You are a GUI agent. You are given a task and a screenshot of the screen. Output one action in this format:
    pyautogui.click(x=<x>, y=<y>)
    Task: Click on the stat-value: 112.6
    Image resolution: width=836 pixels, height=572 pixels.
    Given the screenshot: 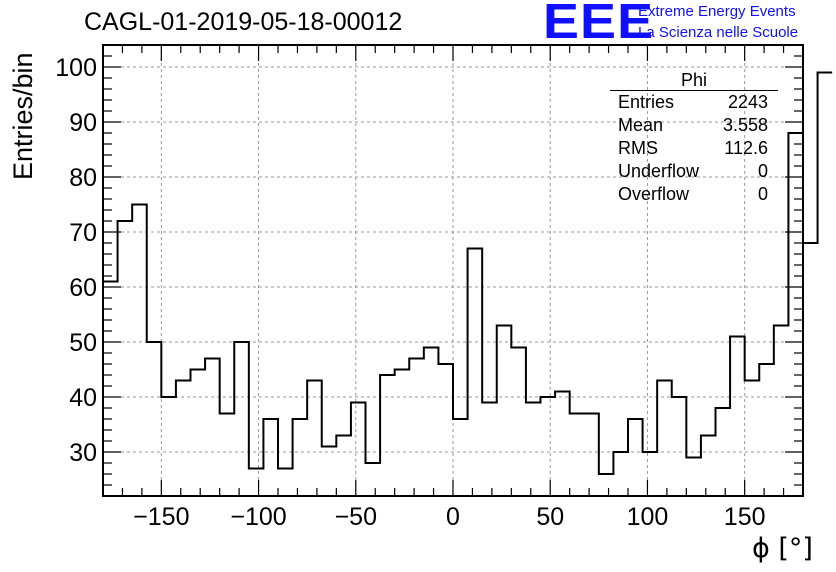 What is the action you would take?
    pyautogui.click(x=746, y=148)
    